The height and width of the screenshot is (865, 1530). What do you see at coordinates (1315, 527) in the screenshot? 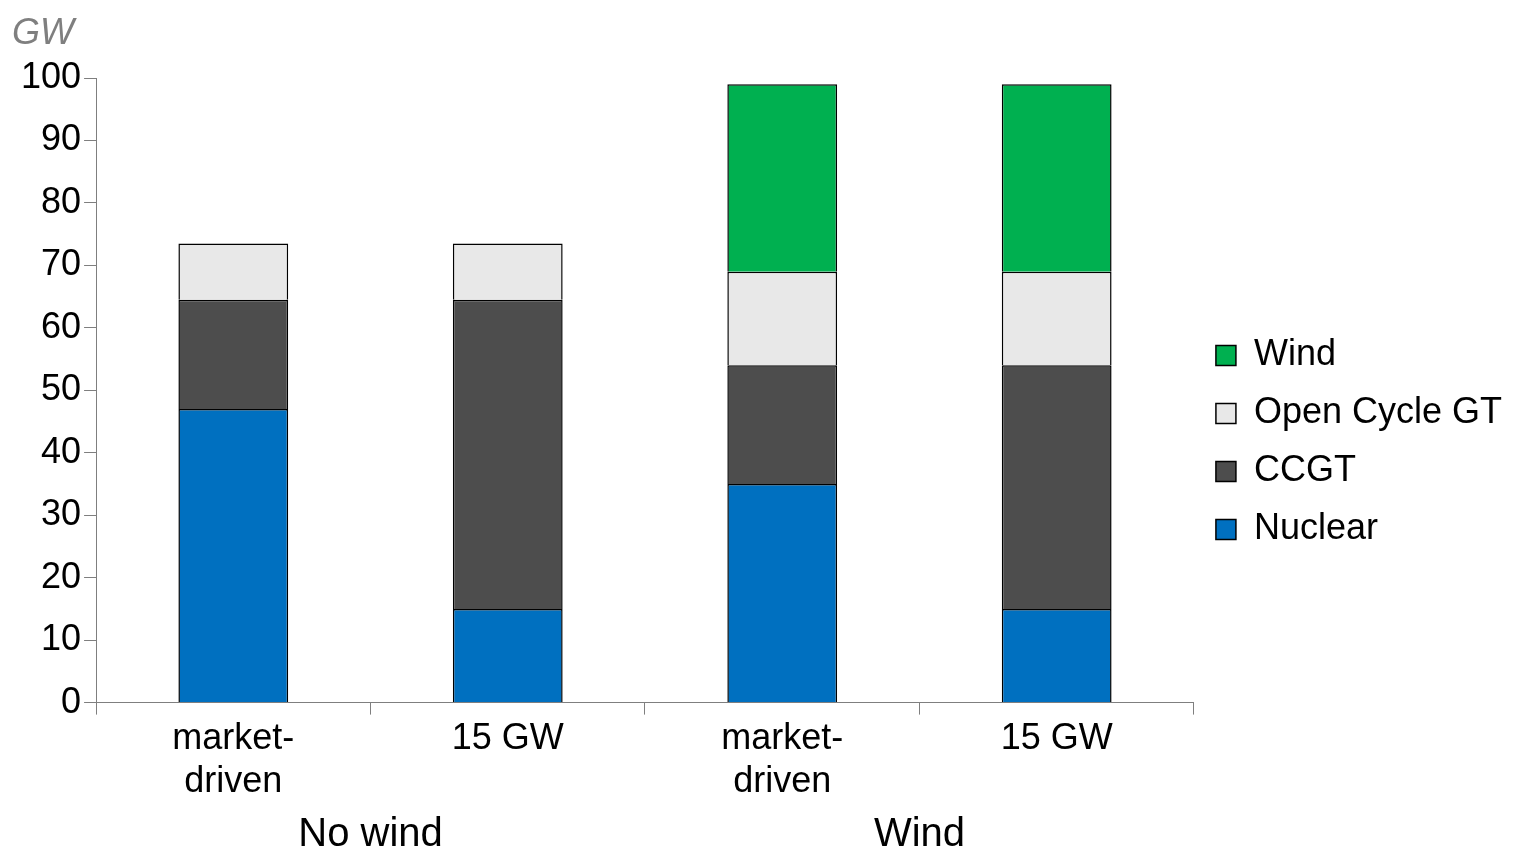
I see `legend-label: Nuclear` at bounding box center [1315, 527].